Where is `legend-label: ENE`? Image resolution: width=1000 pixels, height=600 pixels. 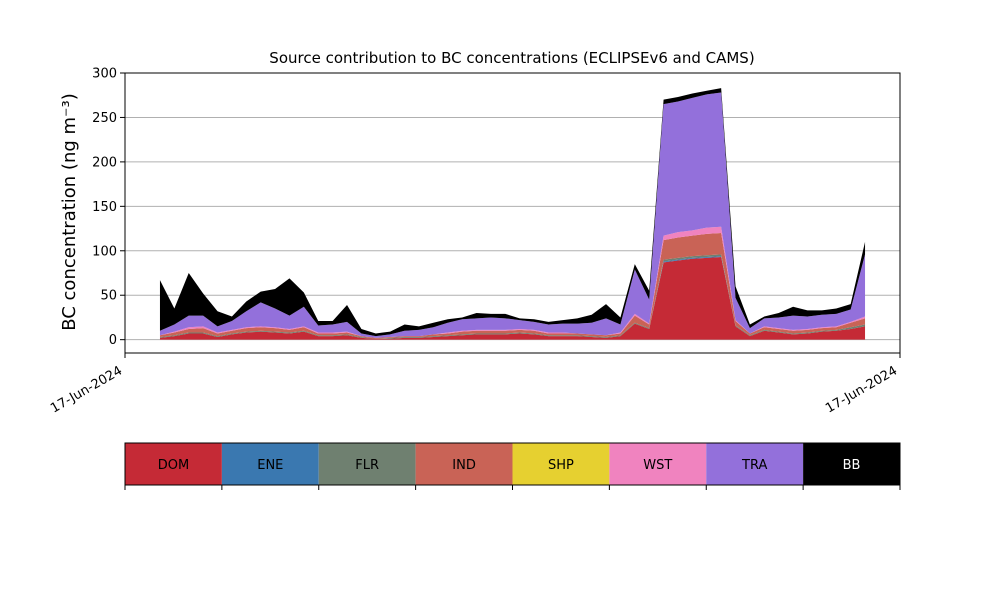 legend-label: ENE is located at coordinates (270, 465).